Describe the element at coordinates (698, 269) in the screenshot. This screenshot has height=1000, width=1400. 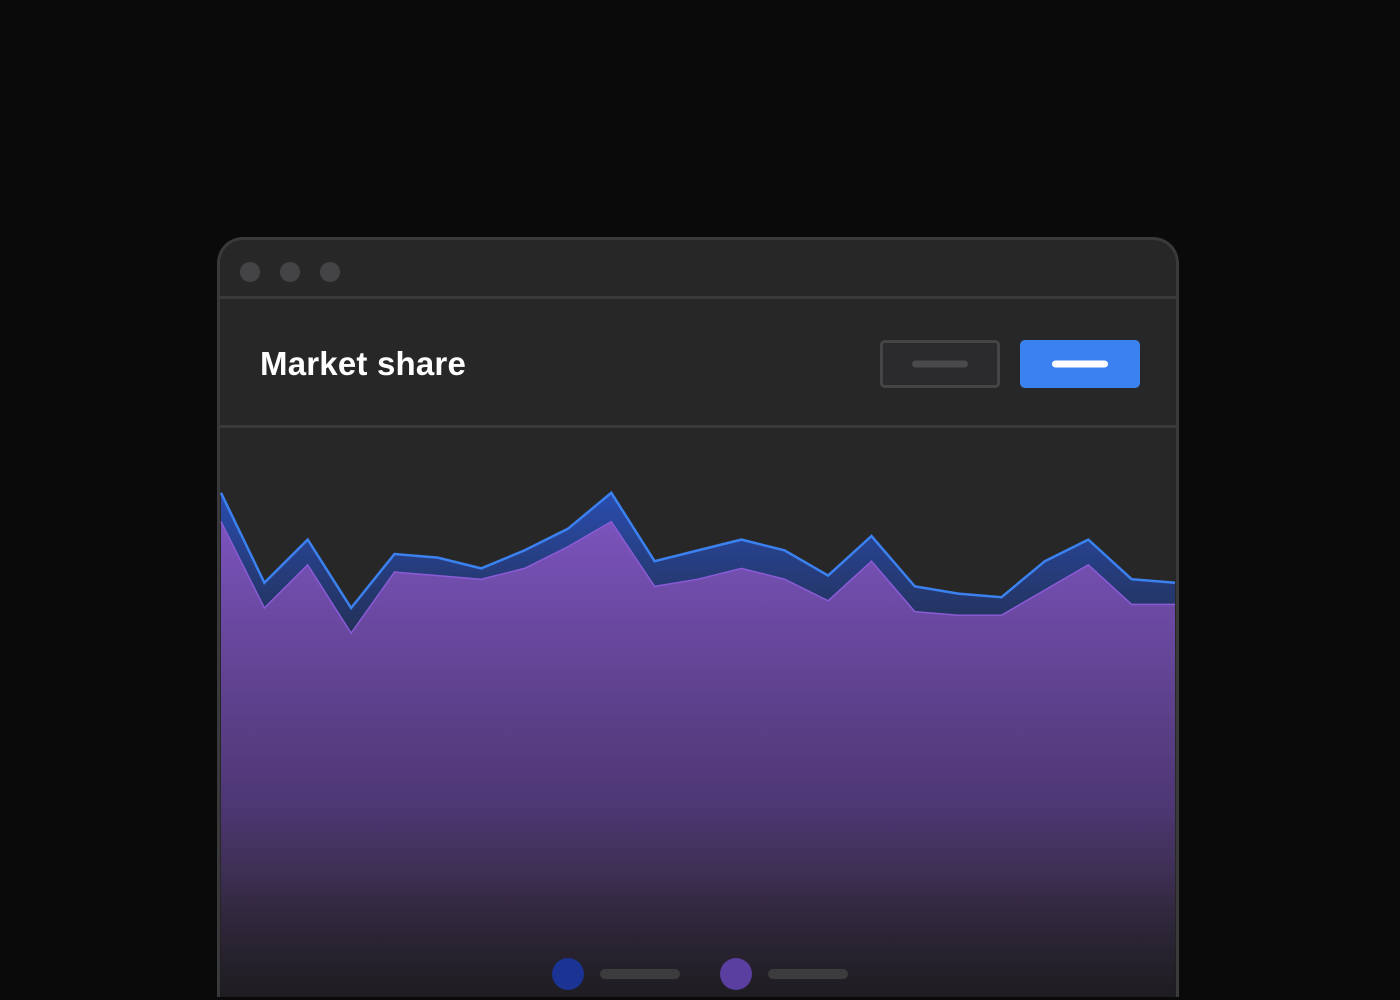
I see `window-titlebar` at that location.